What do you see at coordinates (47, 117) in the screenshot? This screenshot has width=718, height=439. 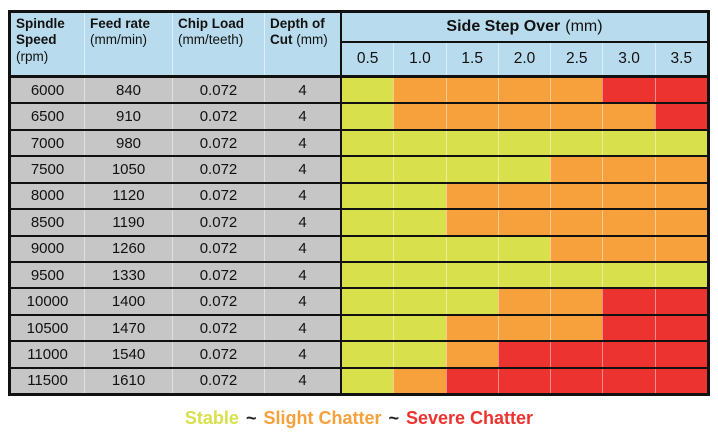 I see `param-cell-spindle-speed: 6500` at bounding box center [47, 117].